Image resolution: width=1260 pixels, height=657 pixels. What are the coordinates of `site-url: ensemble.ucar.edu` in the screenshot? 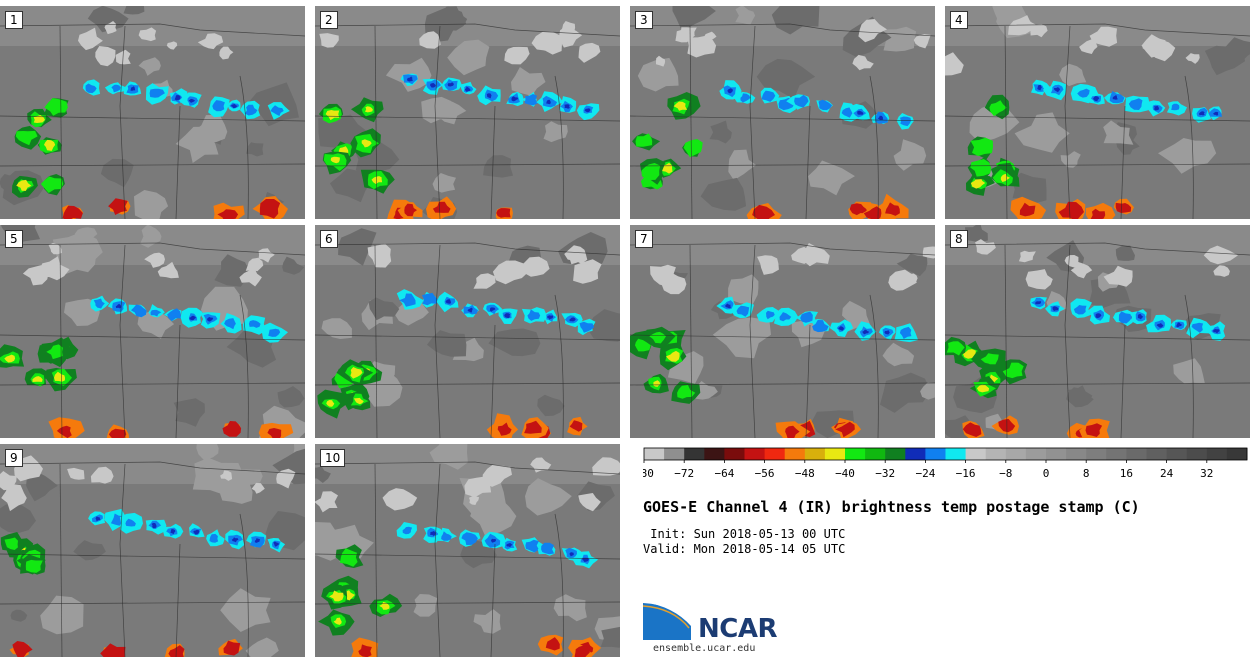 It's located at (704, 648).